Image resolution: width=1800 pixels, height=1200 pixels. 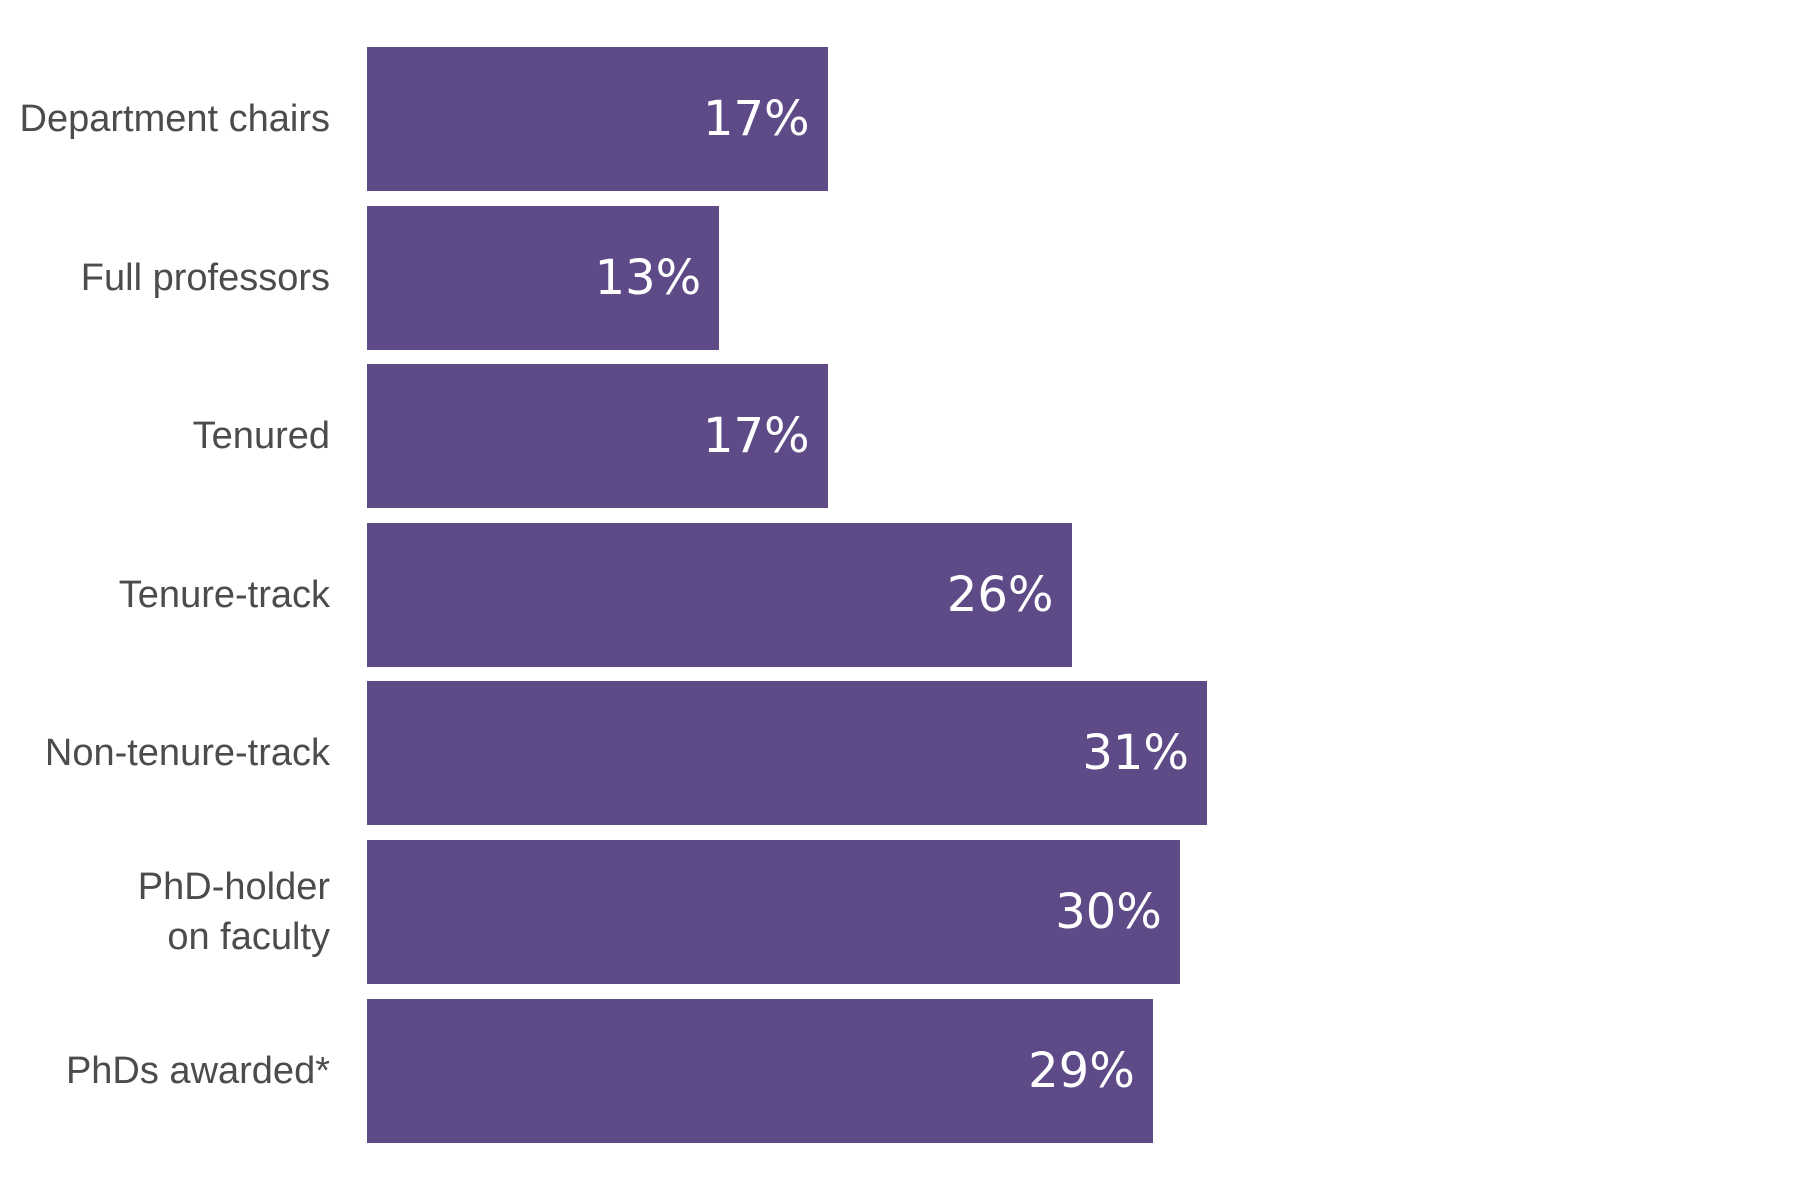 What do you see at coordinates (648, 277) in the screenshot?
I see `value-label: 13%` at bounding box center [648, 277].